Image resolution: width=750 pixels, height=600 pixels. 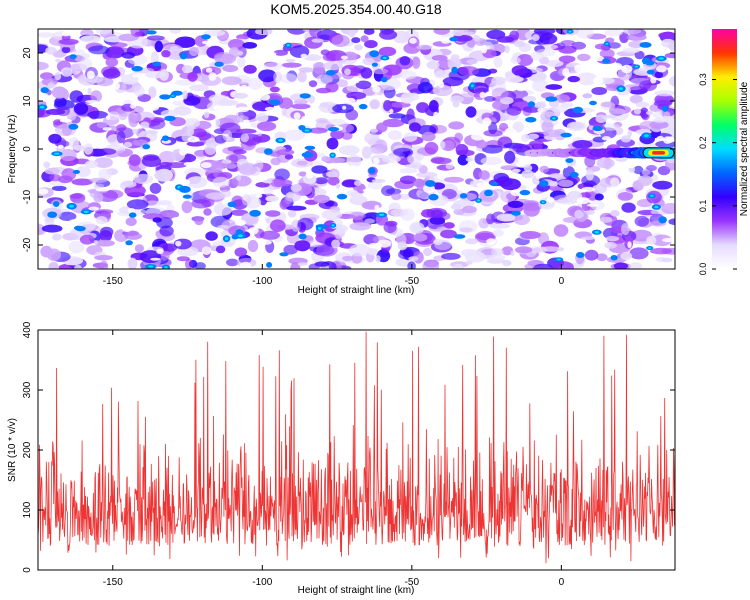 What do you see at coordinates (27, 196) in the screenshot?
I see `y-tick-label: -10` at bounding box center [27, 196].